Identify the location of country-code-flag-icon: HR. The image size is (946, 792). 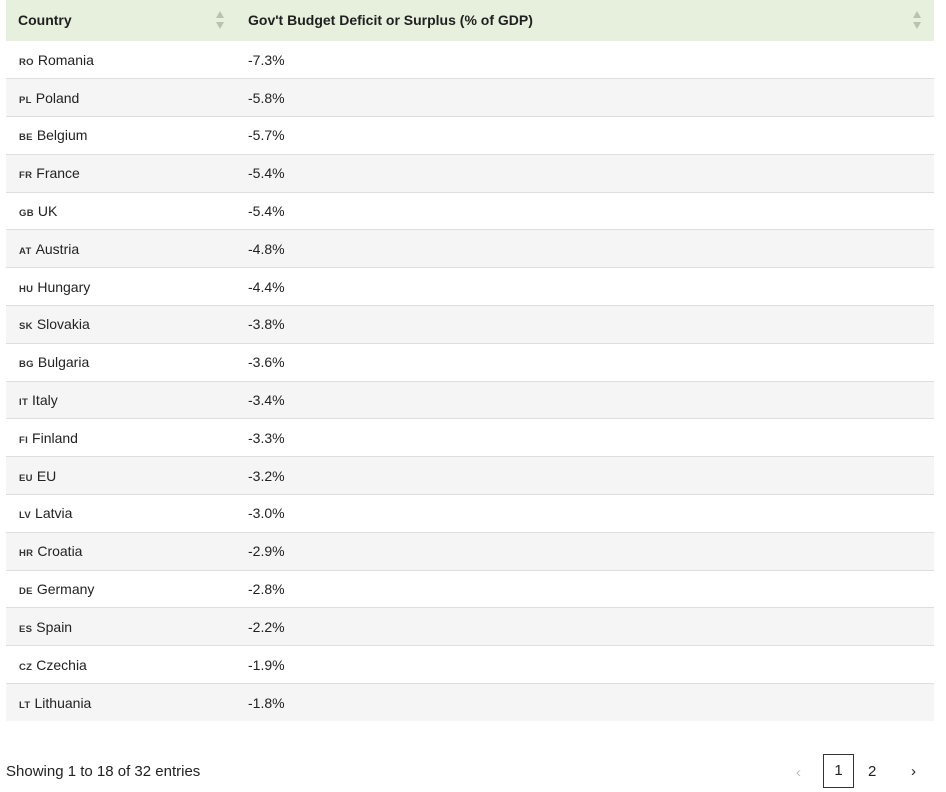
(26, 554).